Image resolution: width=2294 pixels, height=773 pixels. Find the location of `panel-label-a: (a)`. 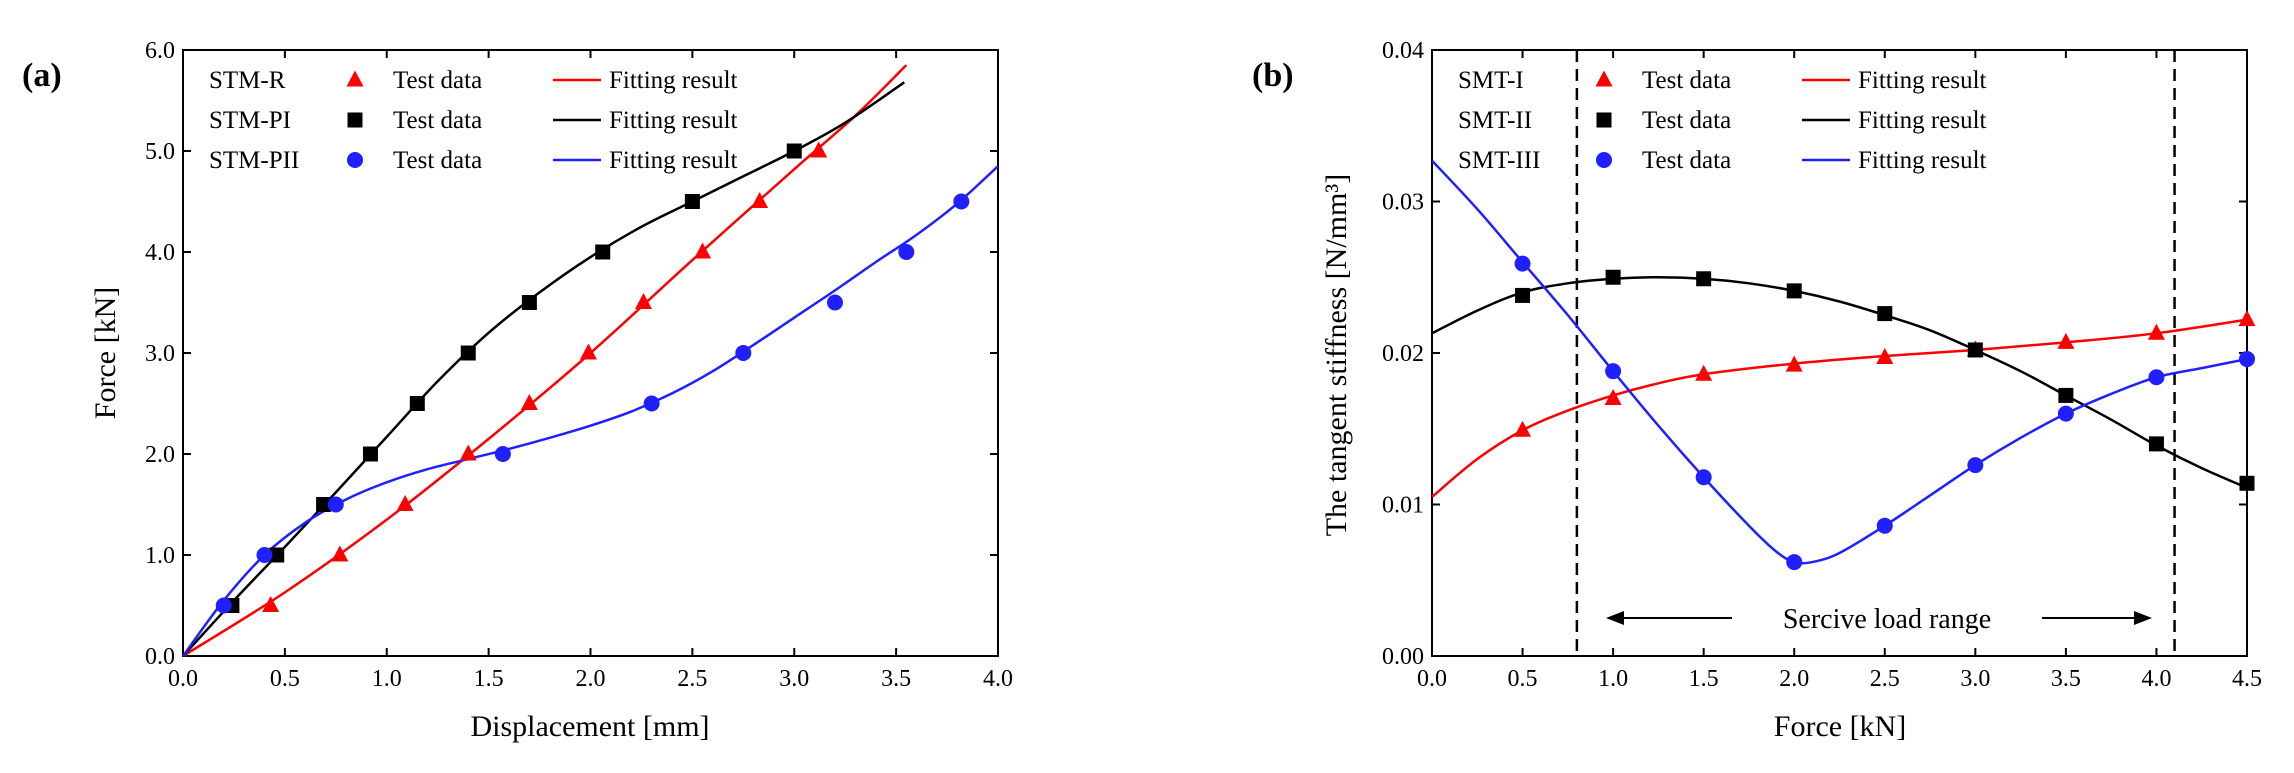

panel-label-a: (a) is located at coordinates (42, 75).